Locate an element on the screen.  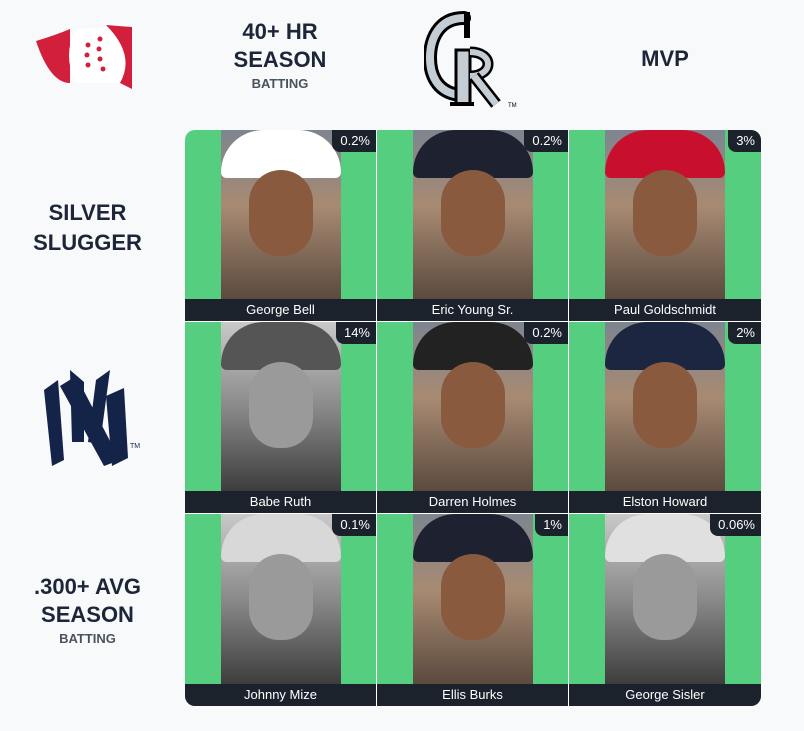
player-name: Elston Howard is located at coordinates (665, 502).